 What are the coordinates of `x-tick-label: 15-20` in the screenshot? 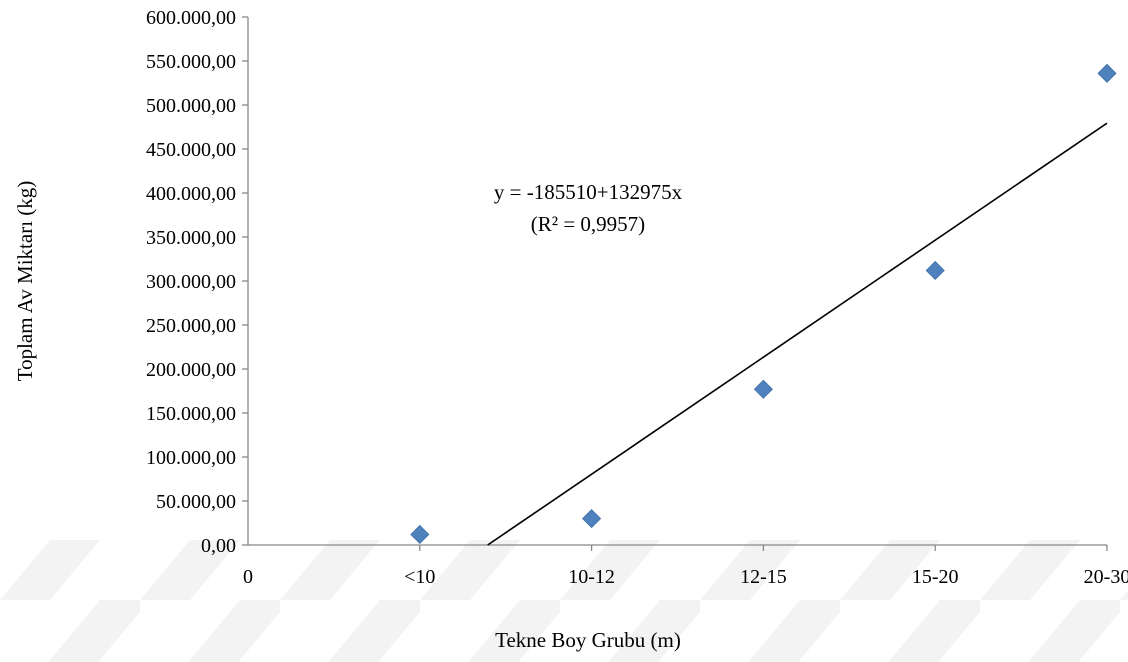 It's located at (935, 577).